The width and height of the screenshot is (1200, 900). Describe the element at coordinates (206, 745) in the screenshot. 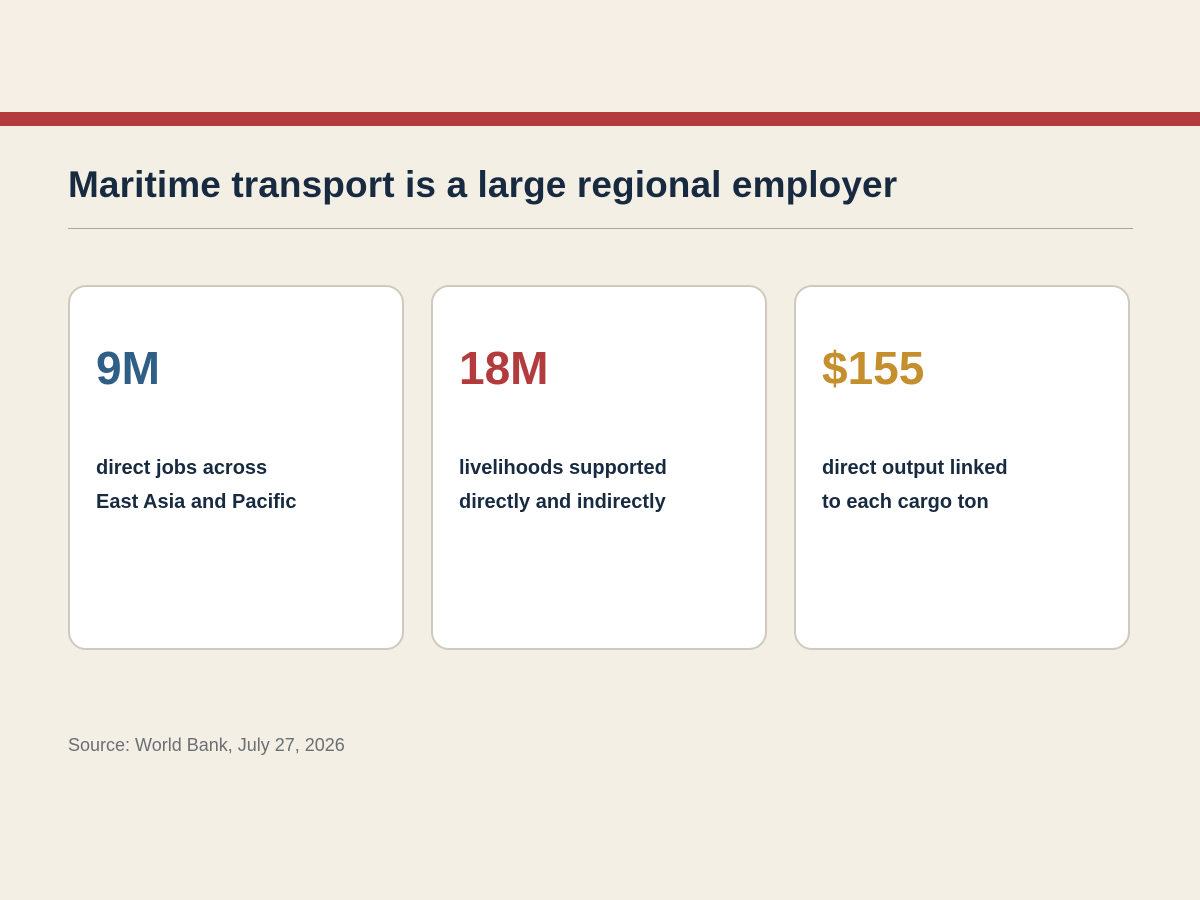

I see `source-note: Source: World Bank, July 27, 2026` at that location.